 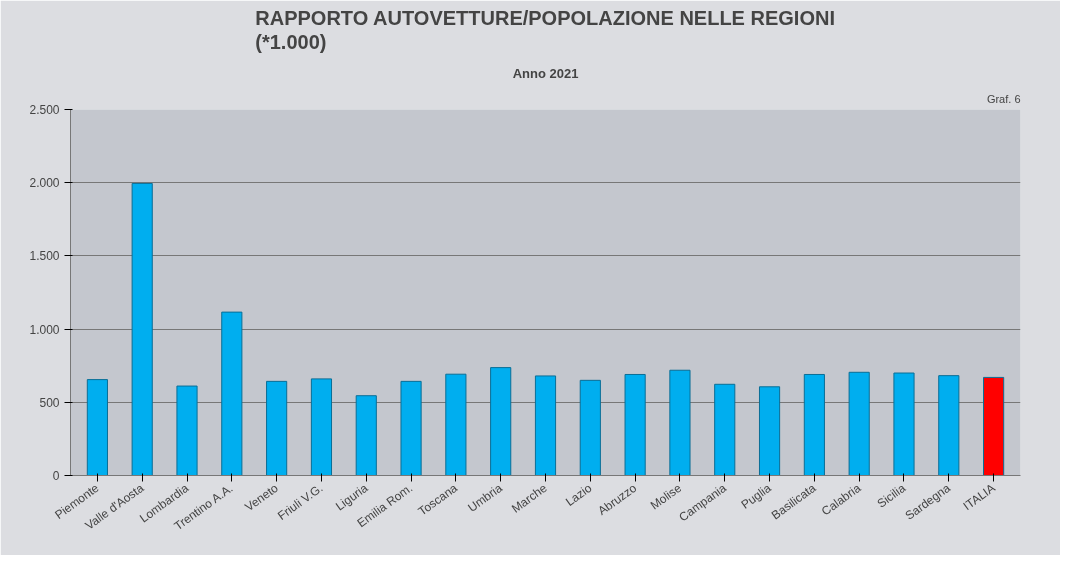 I want to click on y-tick-label: 1.500, so click(x=44, y=256).